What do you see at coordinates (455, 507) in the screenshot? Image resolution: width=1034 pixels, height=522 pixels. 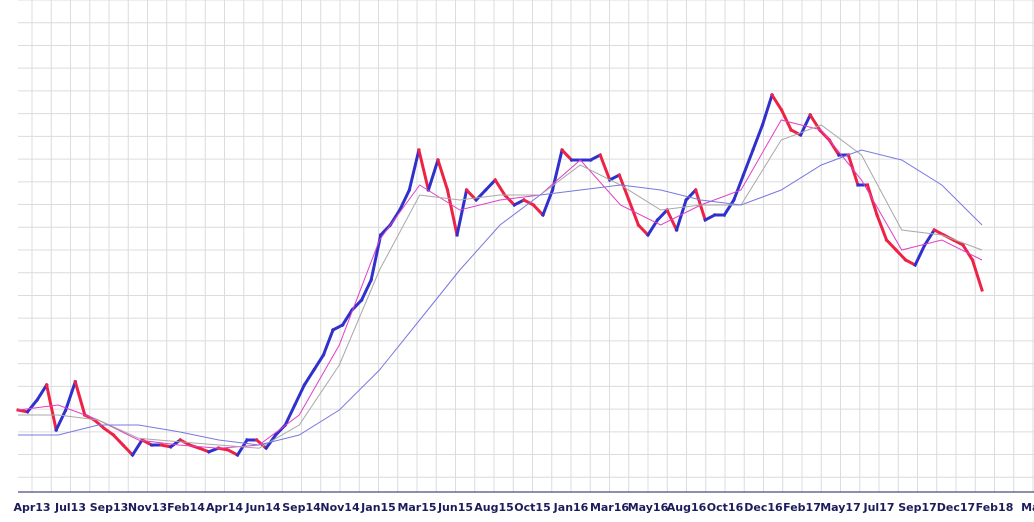 I see `x-tick-label: Jun15` at bounding box center [455, 507].